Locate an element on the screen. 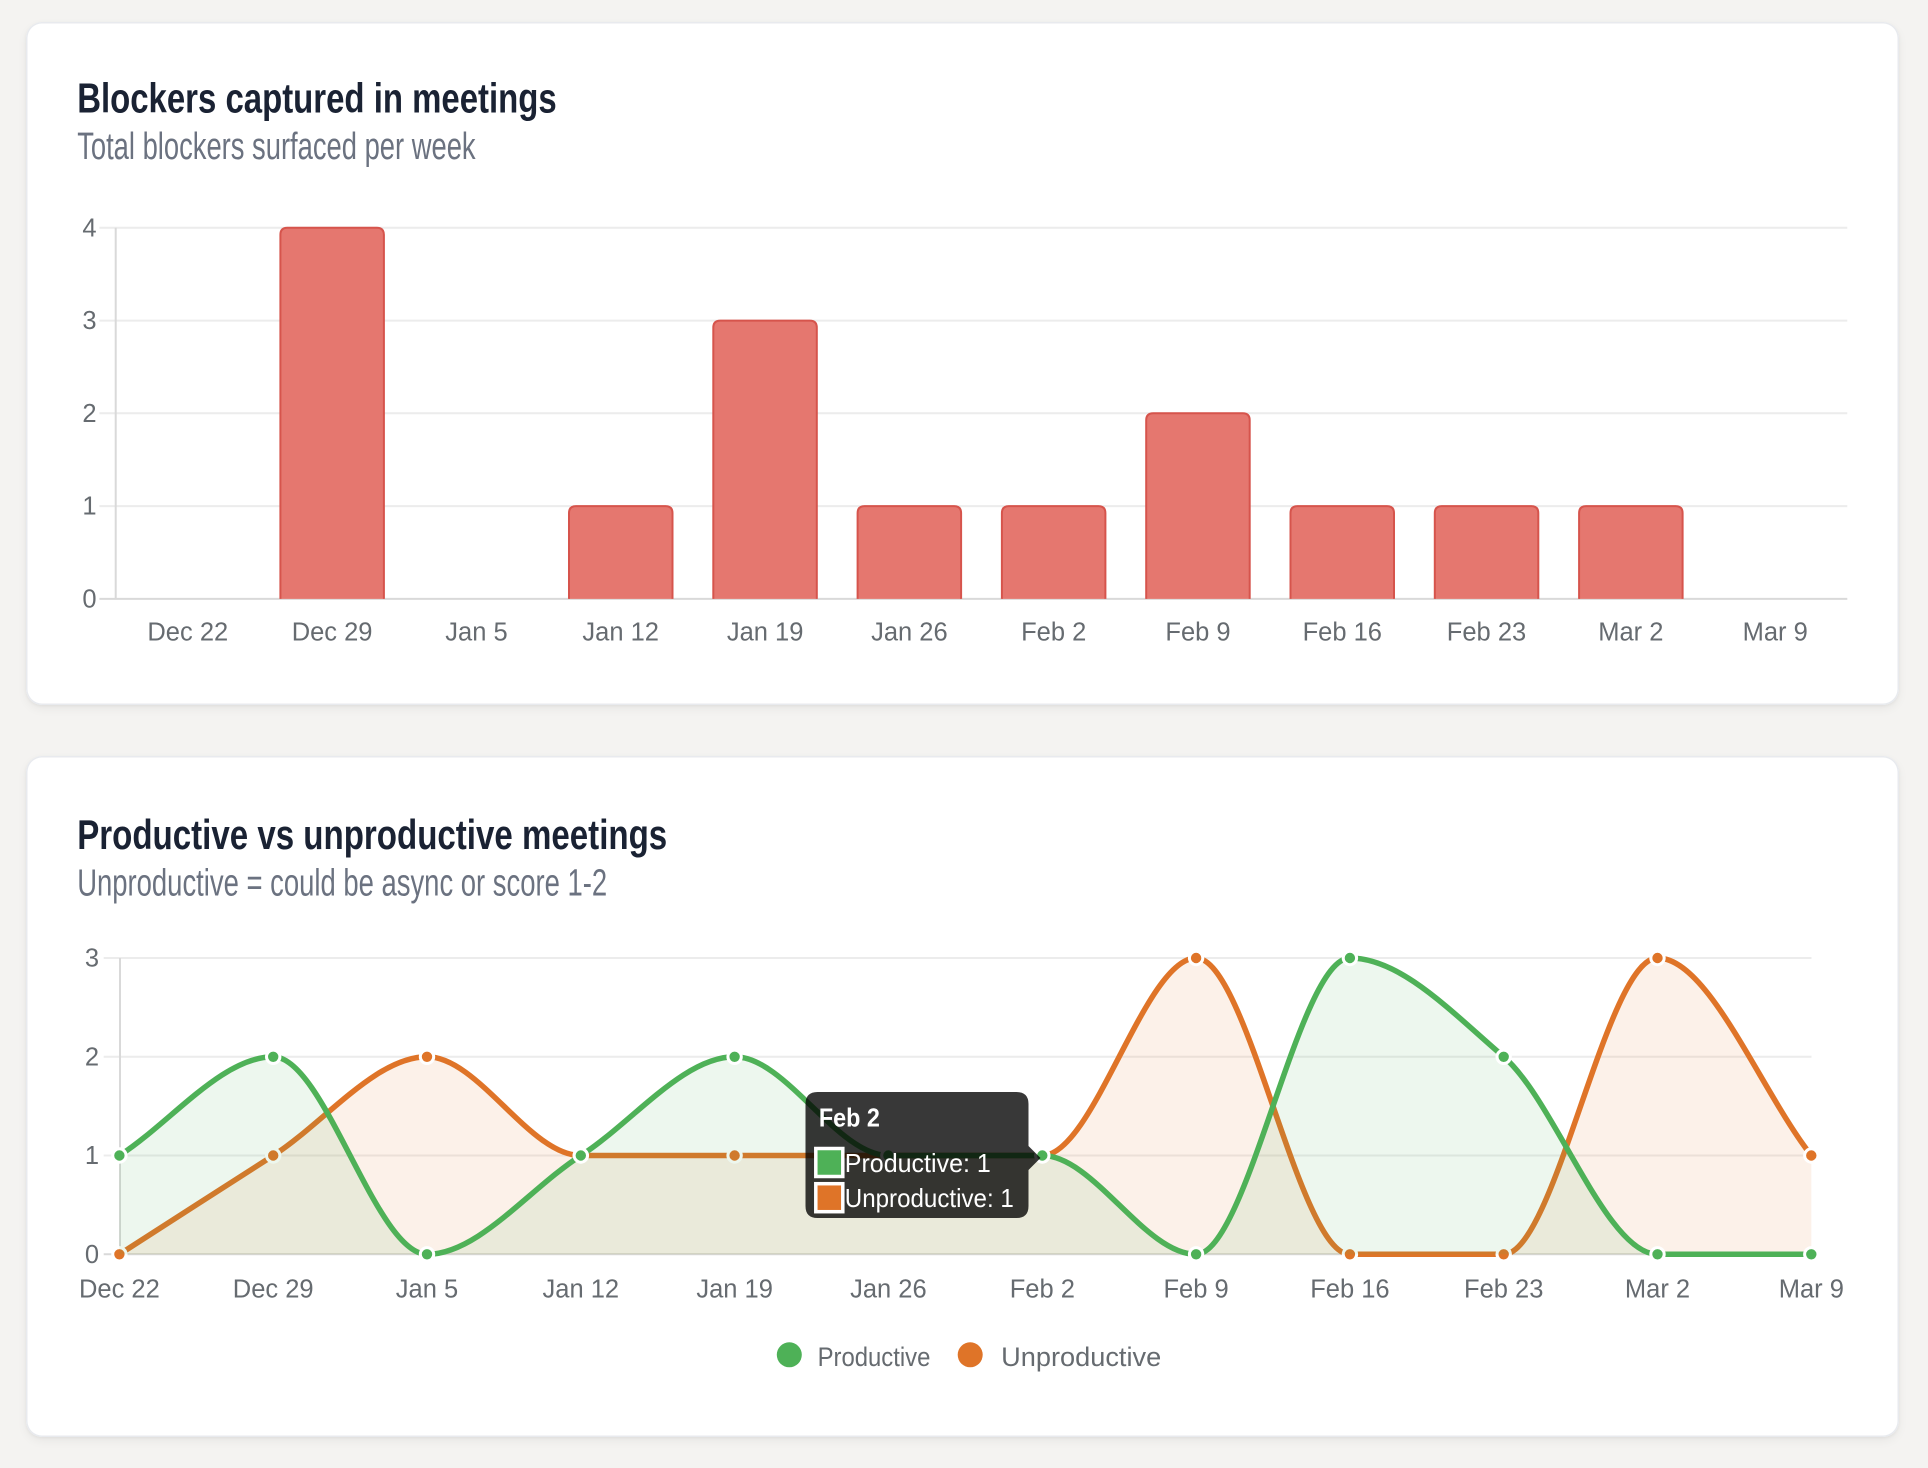 Image resolution: width=1928 pixels, height=1468 pixels. svg-text:Total blockers surfaced per we: Total blockers surfaced per week is located at coordinates (276, 147).